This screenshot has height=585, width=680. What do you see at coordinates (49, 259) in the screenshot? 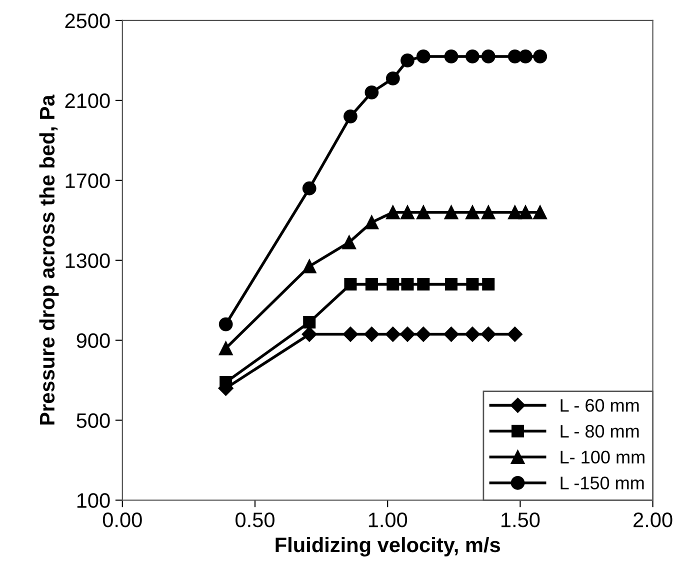
I see `y-axis-title: Pressure drop across the bed, Pa` at bounding box center [49, 259].